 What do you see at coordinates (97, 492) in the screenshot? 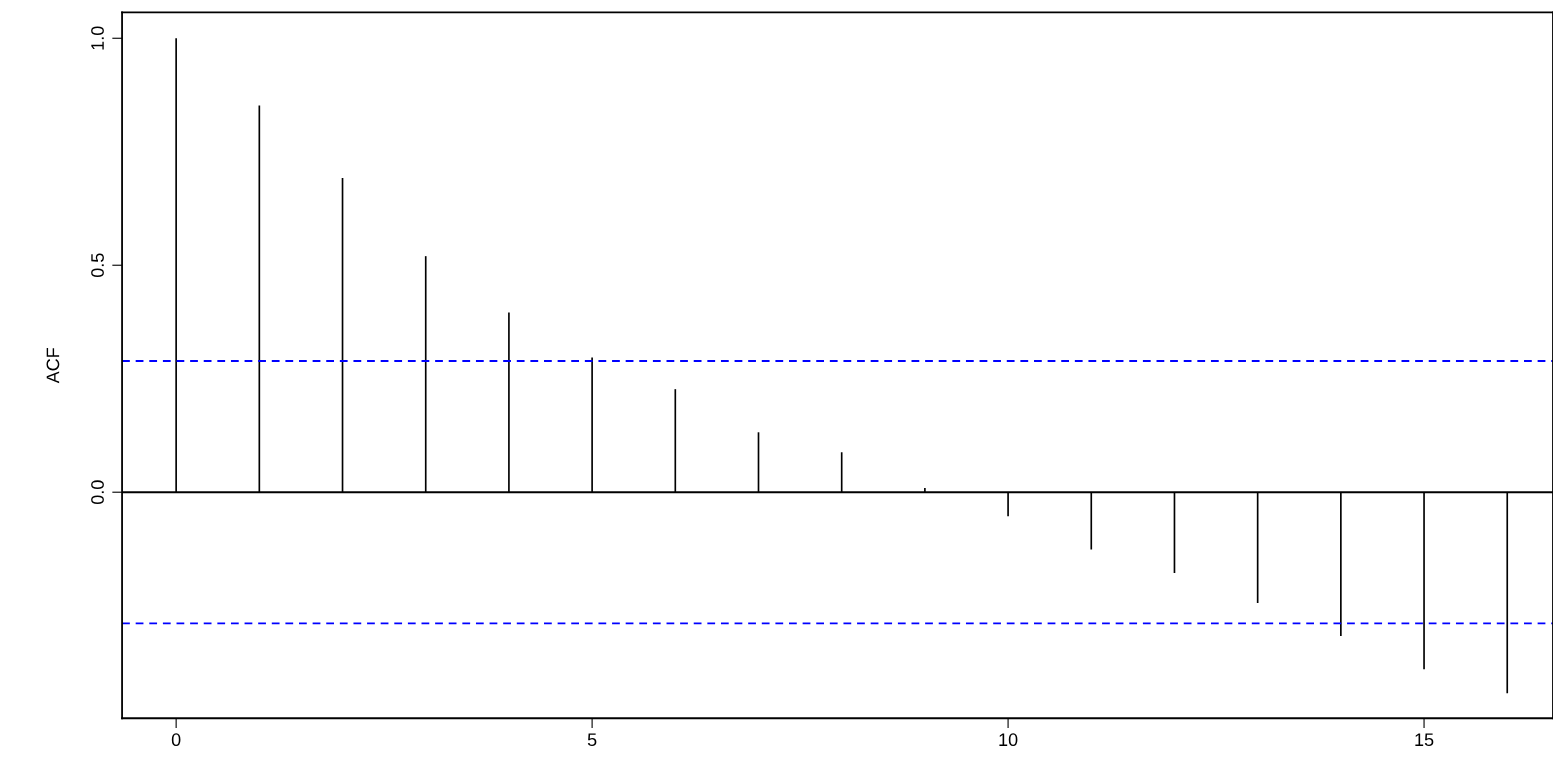
I see `y-tick-label: 0.0` at bounding box center [97, 492].